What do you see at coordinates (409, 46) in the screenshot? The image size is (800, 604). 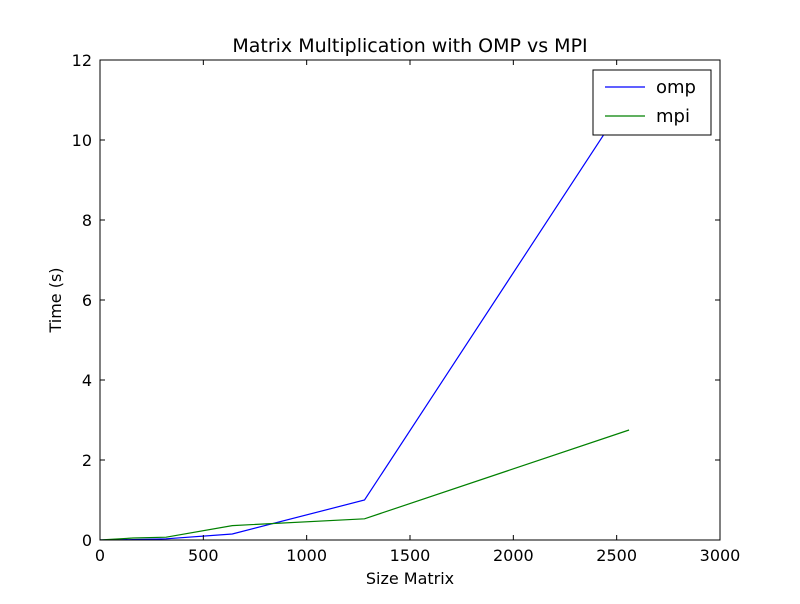 I see `chart-title: Matrix Multiplication with OMP vs MPI` at bounding box center [409, 46].